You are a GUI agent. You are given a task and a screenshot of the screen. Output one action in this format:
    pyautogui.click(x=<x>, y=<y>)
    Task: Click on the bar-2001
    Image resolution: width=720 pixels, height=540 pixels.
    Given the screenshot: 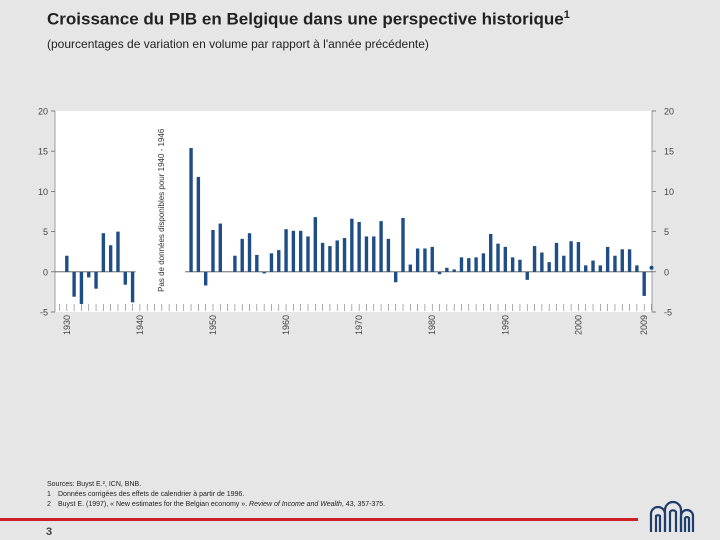 What is the action you would take?
    pyautogui.click(x=586, y=268)
    